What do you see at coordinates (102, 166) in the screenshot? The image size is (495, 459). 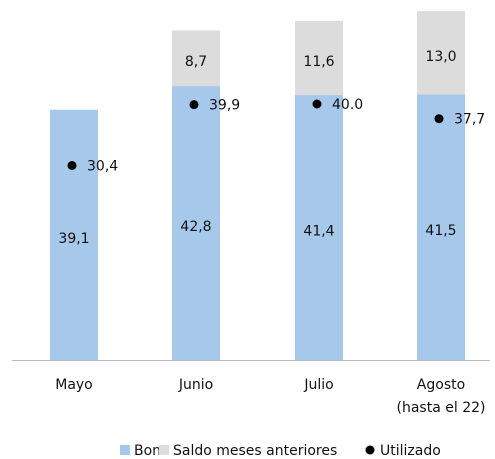 I see `value-label: 30,4` at bounding box center [102, 166].